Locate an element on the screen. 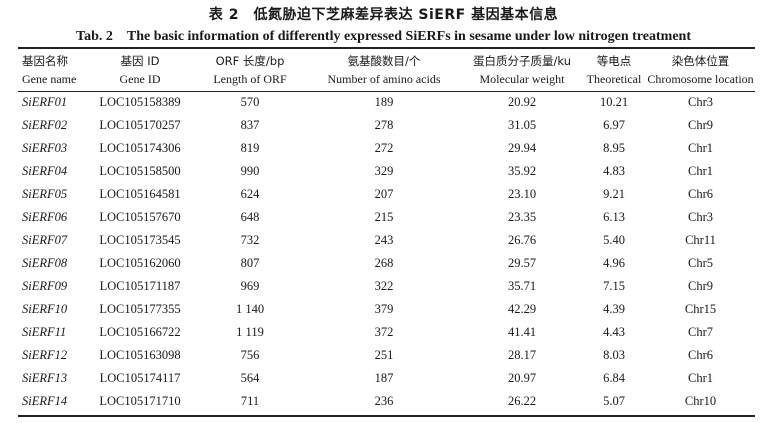 The image size is (767, 423). cell-theoretical-pi: 10.21 is located at coordinates (614, 102).